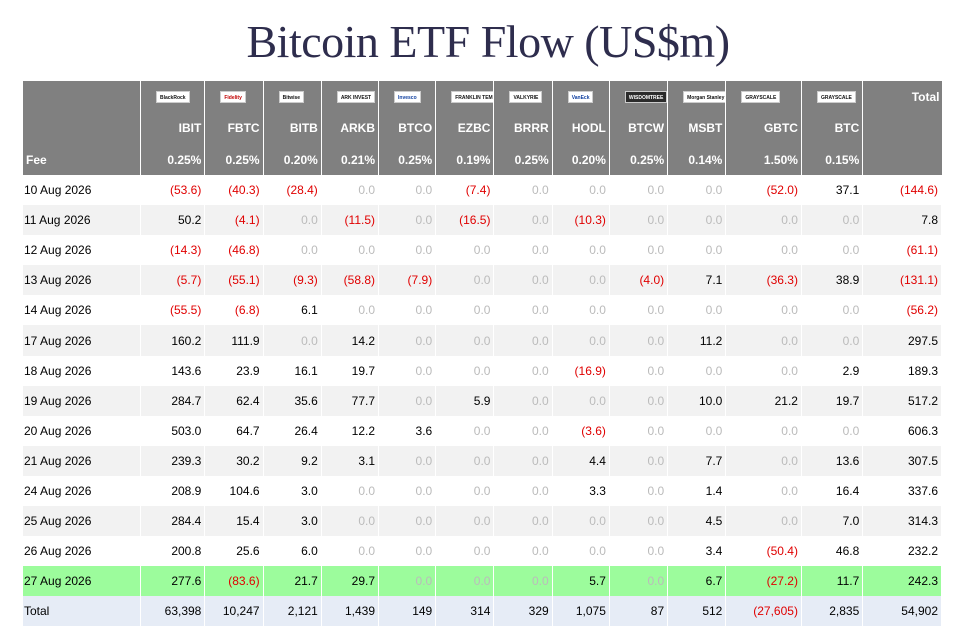 The image size is (976, 630). I want to click on flow-value: (58.8), so click(350, 280).